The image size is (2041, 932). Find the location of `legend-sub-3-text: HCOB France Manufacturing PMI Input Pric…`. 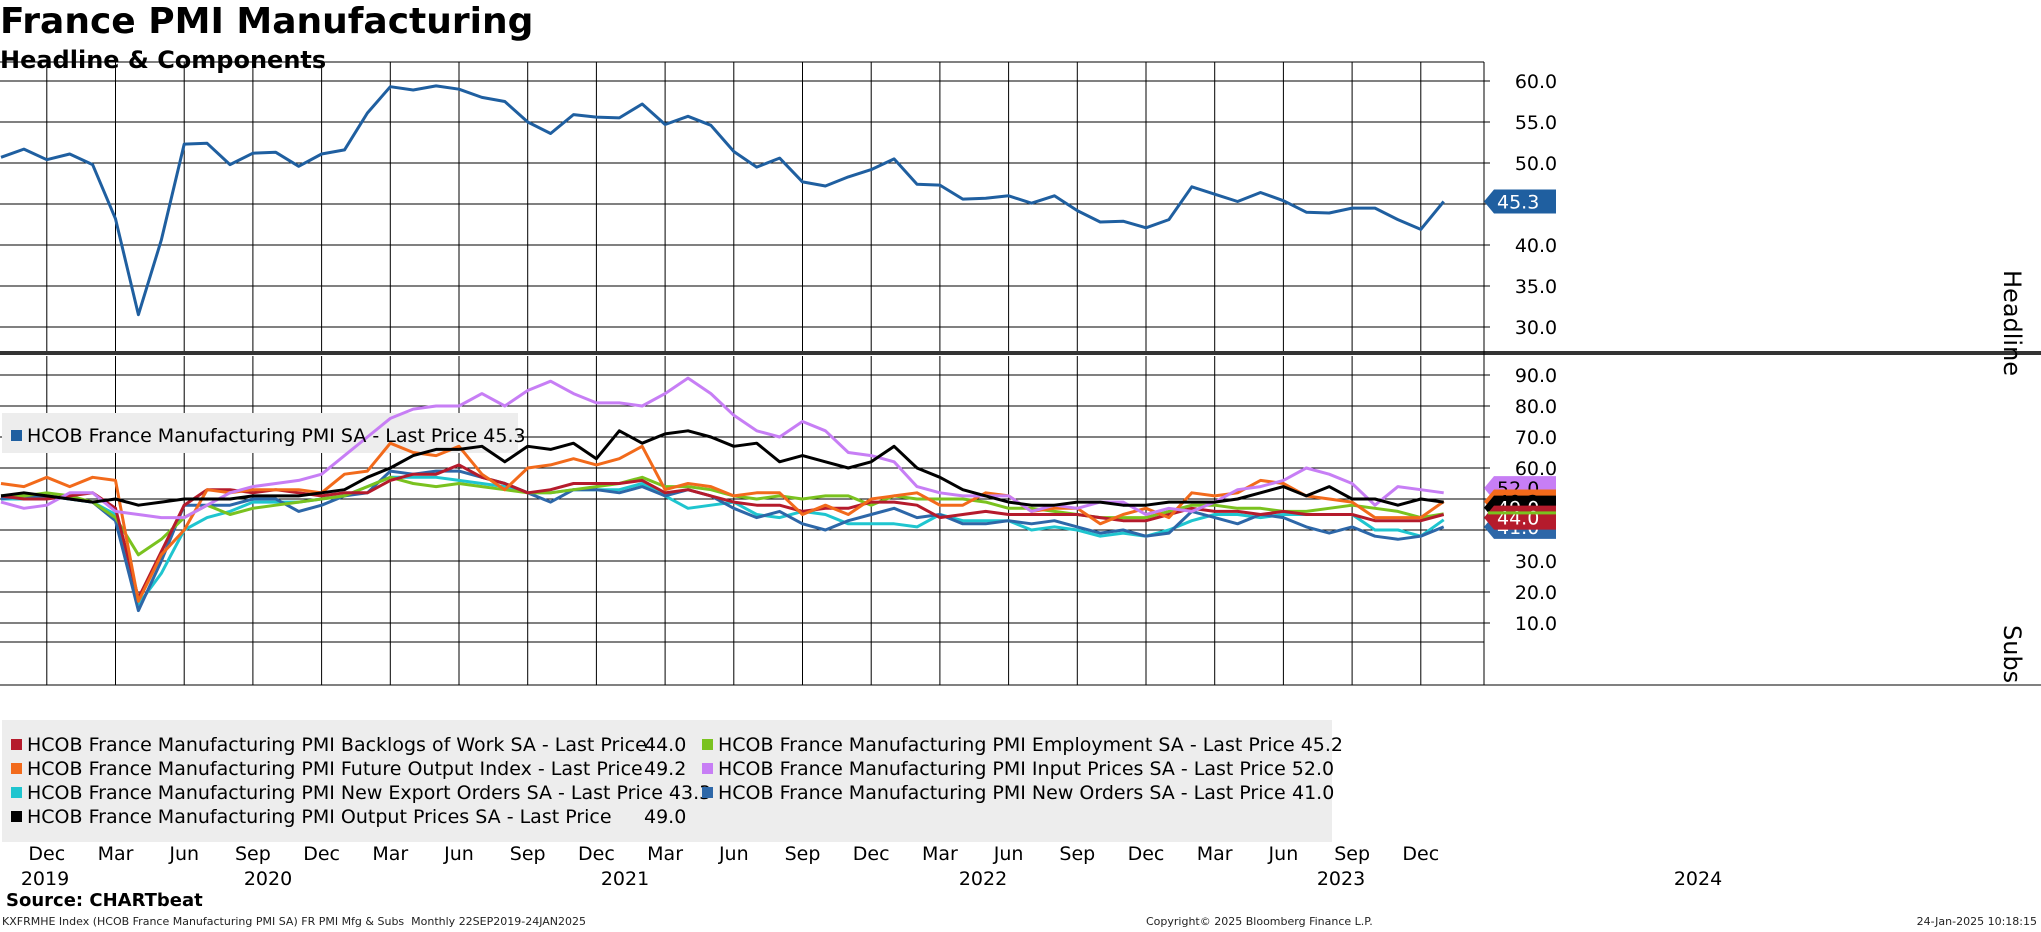

legend-sub-3-text: HCOB France Manufacturing PMI Input Pric… is located at coordinates (1026, 769).